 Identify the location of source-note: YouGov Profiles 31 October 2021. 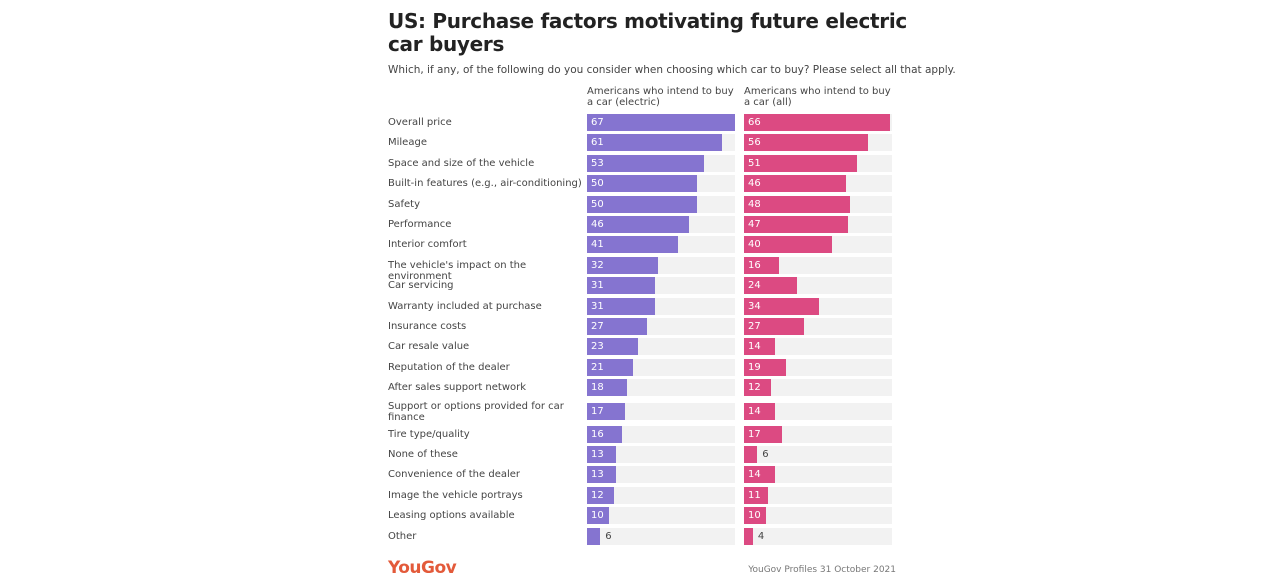
(822, 570).